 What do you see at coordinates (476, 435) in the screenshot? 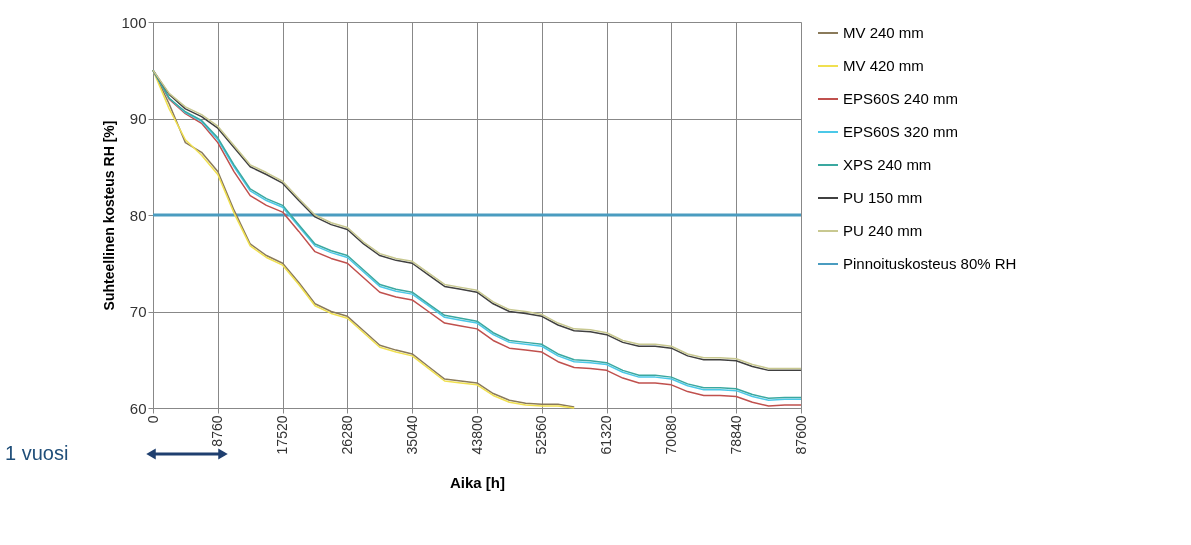
I see `x-tick-label: 43800` at bounding box center [476, 435].